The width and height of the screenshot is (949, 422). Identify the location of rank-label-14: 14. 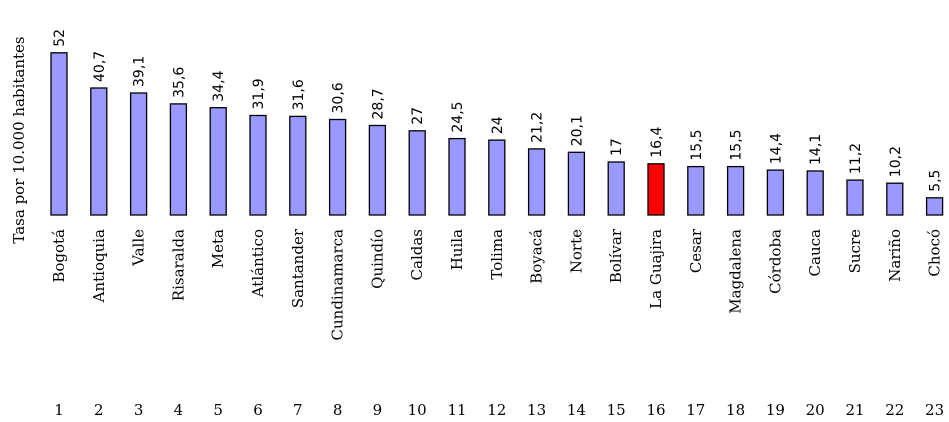
(576, 410).